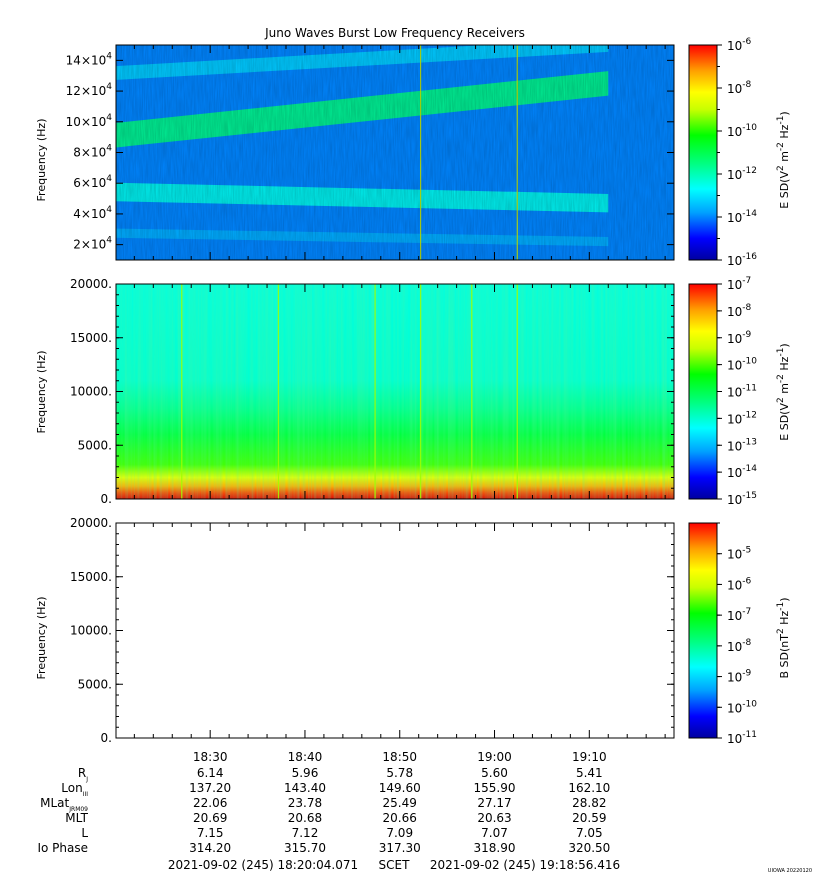 The width and height of the screenshot is (815, 880). What do you see at coordinates (210, 848) in the screenshot?
I see `ephemeris-value: 314.20` at bounding box center [210, 848].